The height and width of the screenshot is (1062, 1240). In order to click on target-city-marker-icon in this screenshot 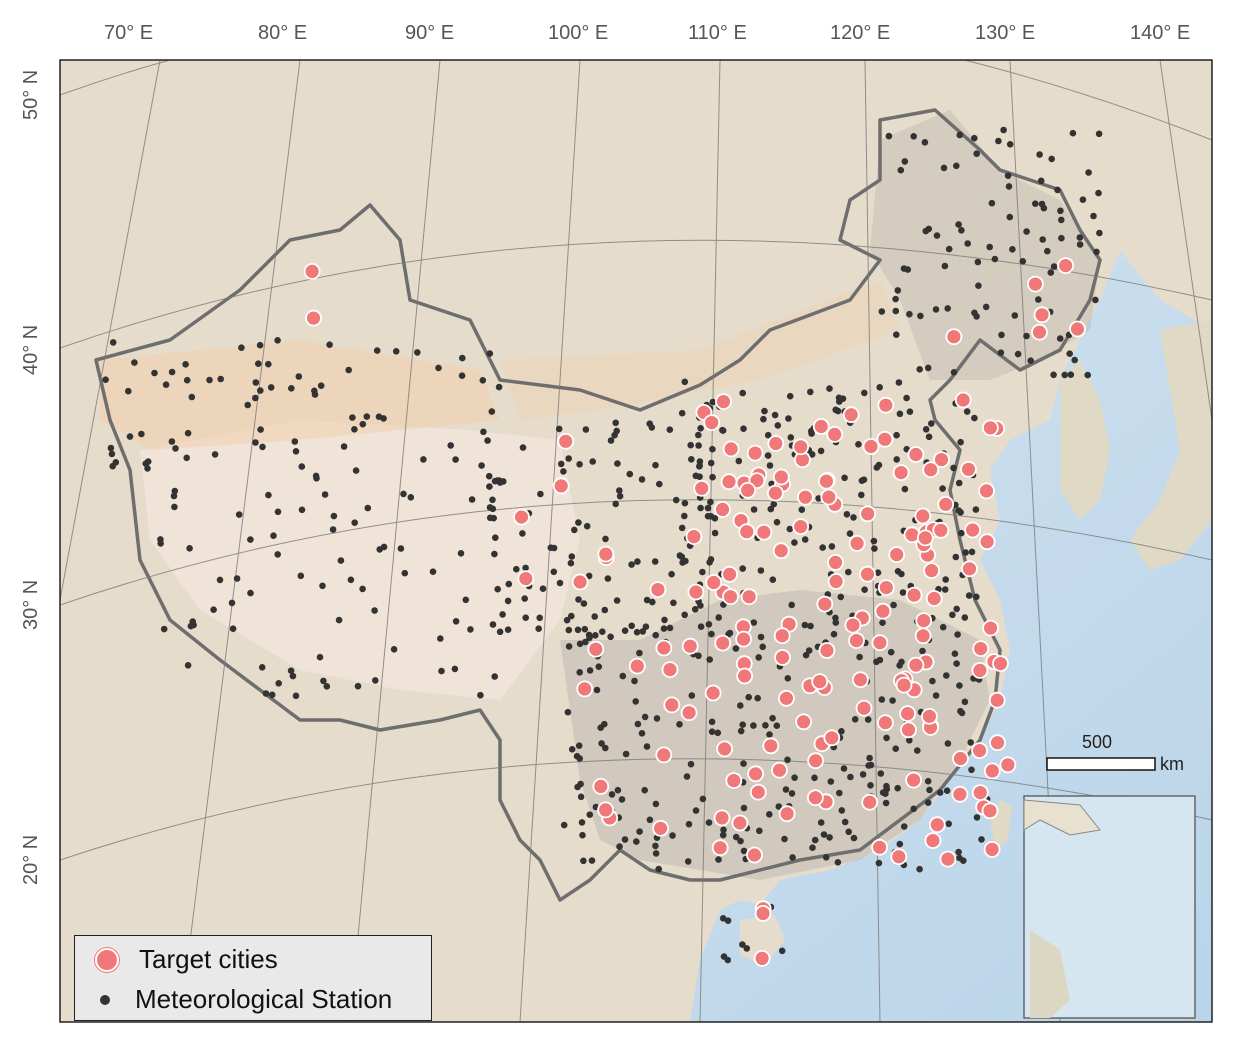, I will do `click(107, 959)`.